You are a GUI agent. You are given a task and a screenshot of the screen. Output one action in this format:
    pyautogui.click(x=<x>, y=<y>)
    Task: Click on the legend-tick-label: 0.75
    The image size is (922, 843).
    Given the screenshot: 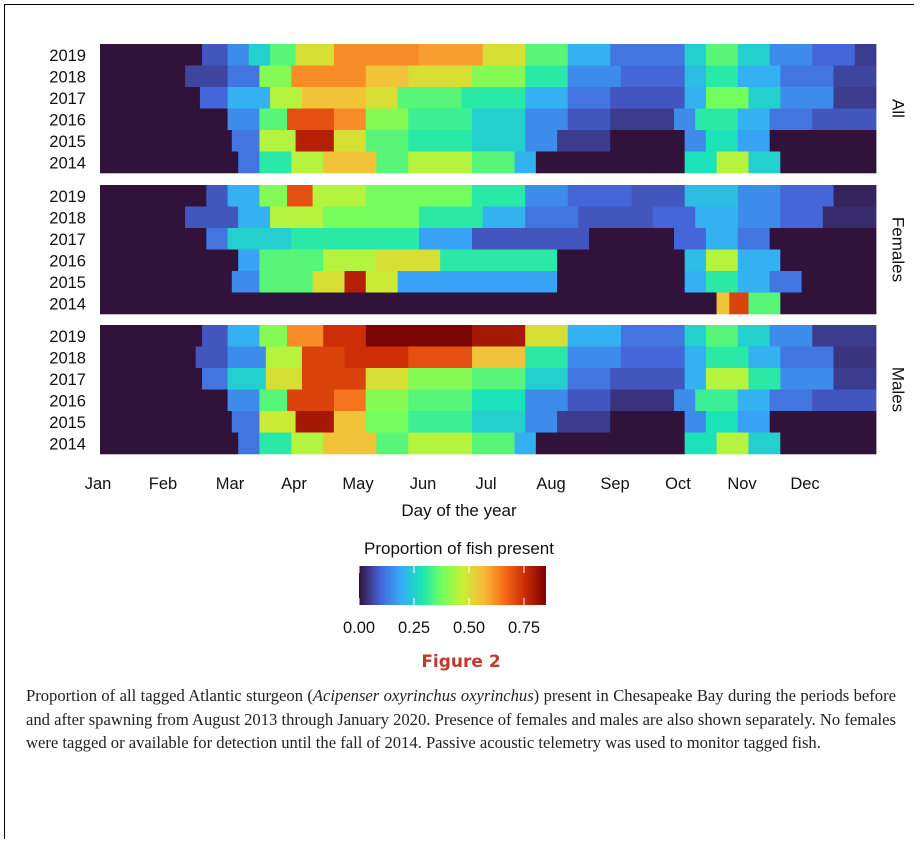 What is the action you would take?
    pyautogui.click(x=524, y=628)
    